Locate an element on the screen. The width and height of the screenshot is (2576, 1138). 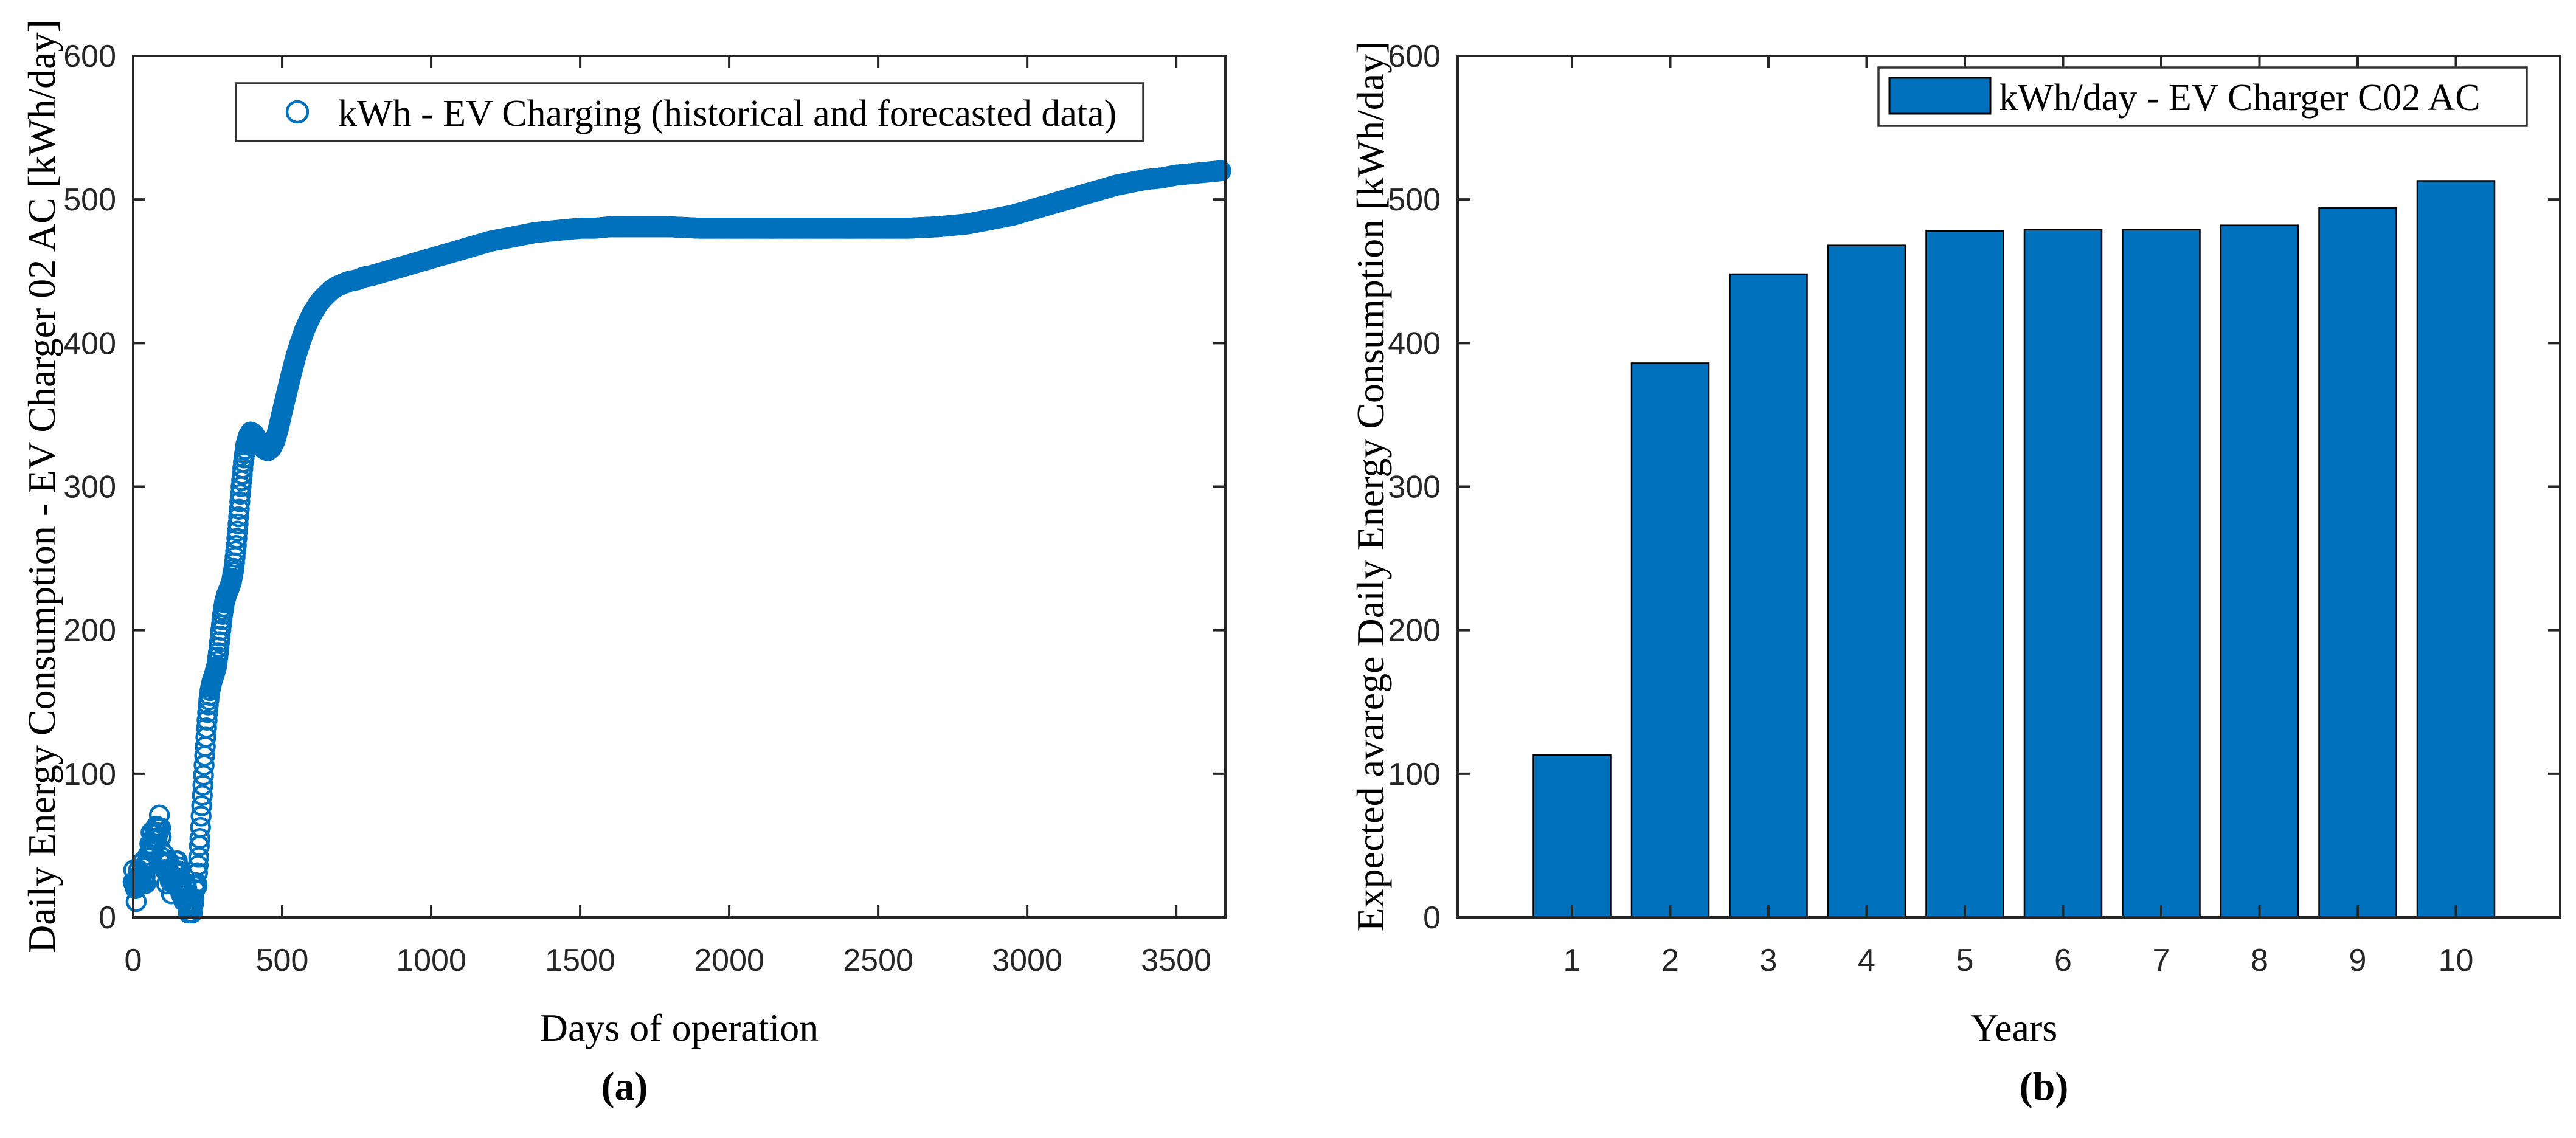
panel-b-caption: (b) is located at coordinates (2044, 1086).